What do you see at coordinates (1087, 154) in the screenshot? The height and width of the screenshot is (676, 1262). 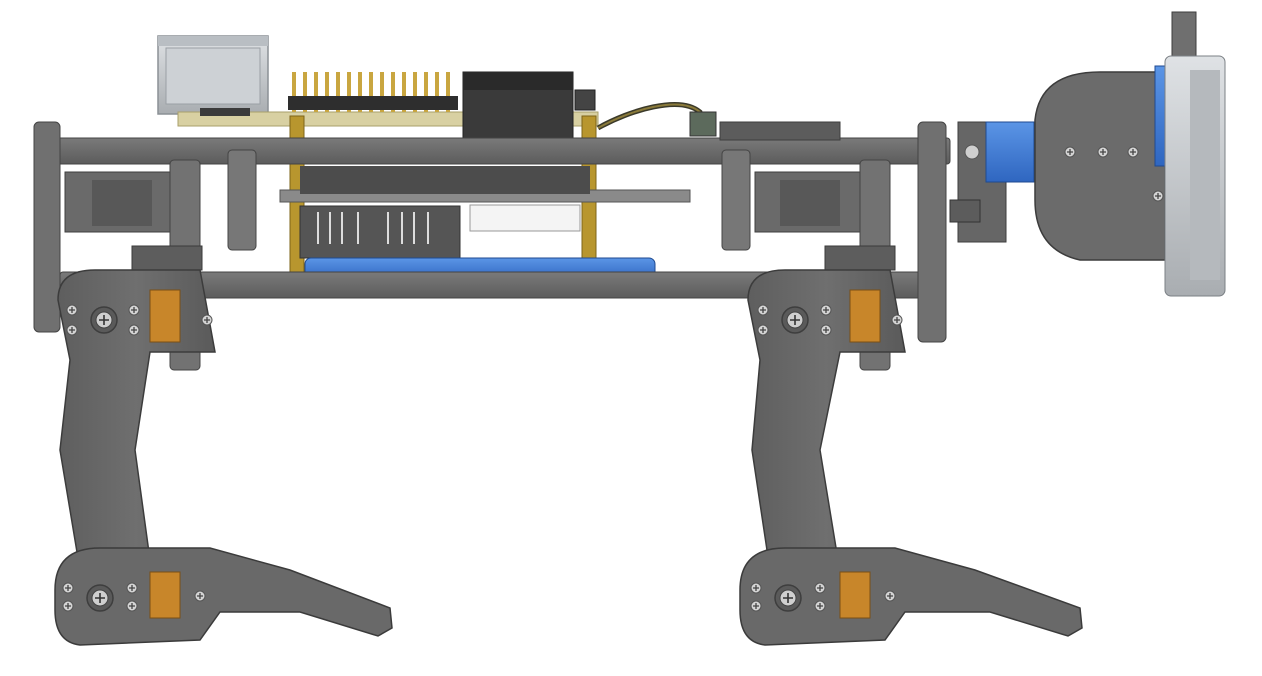 I see `head-sensor-icon` at bounding box center [1087, 154].